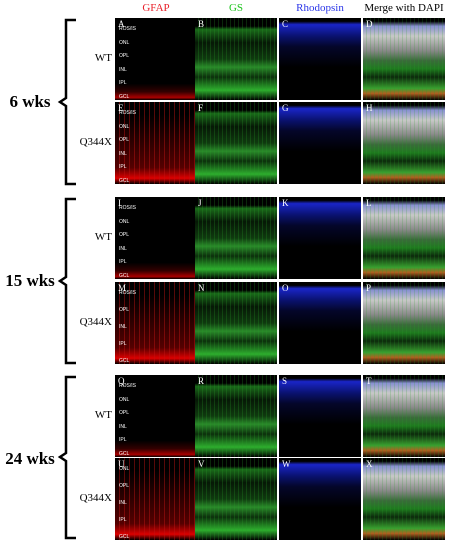  Describe the element at coordinates (320, 59) in the screenshot. I see `micrograph-panel: C` at that location.